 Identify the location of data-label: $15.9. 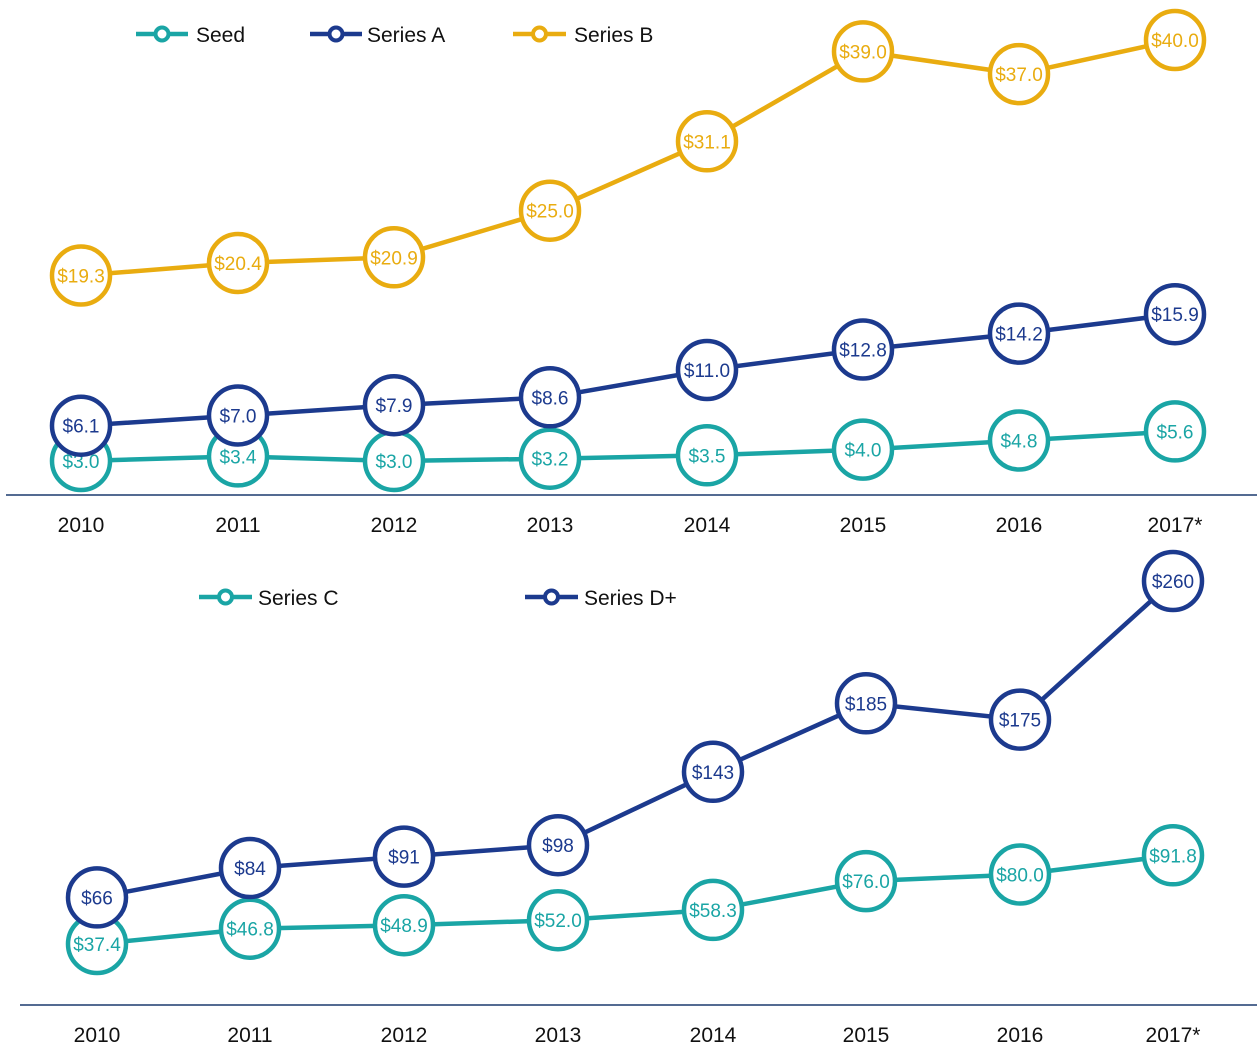
(1175, 315).